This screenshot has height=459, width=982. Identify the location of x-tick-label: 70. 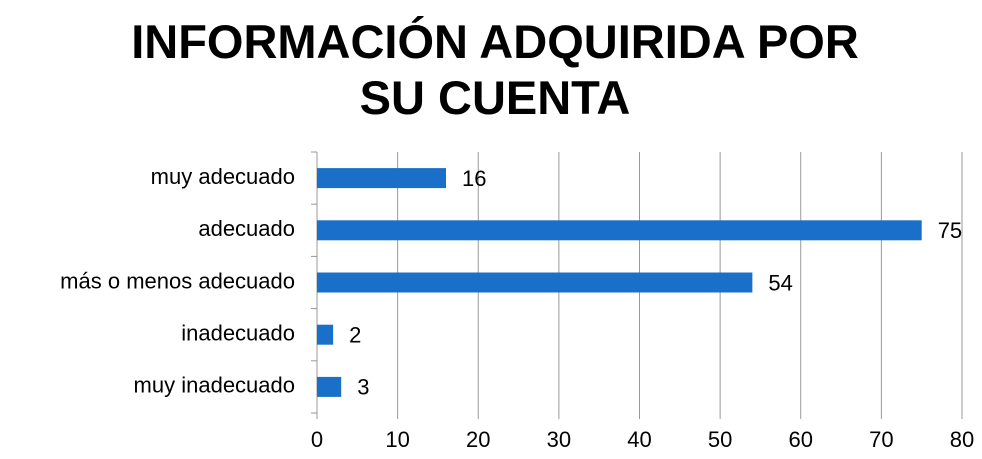
(881, 439).